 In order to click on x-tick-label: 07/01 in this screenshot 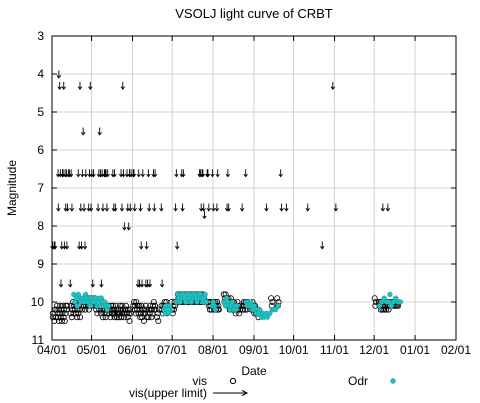, I will do `click(172, 350)`.